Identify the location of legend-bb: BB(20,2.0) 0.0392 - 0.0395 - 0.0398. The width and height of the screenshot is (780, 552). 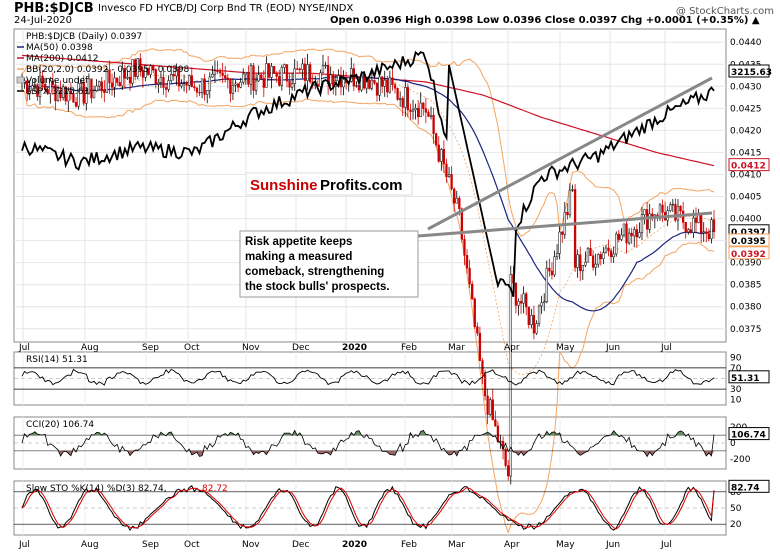
(108, 70).